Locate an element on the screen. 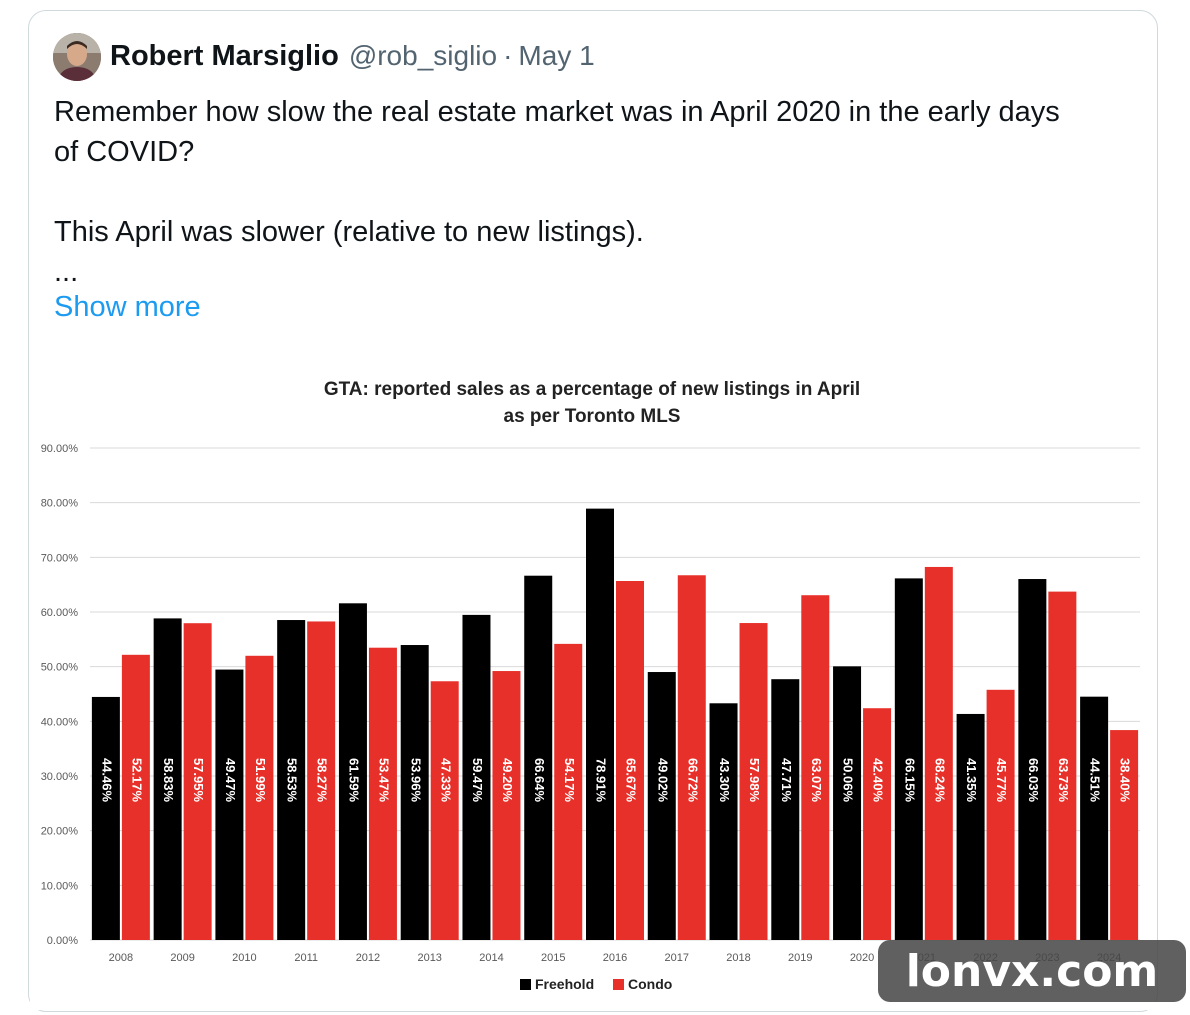 This screenshot has width=1190, height=1015. author-avatar is located at coordinates (77, 57).